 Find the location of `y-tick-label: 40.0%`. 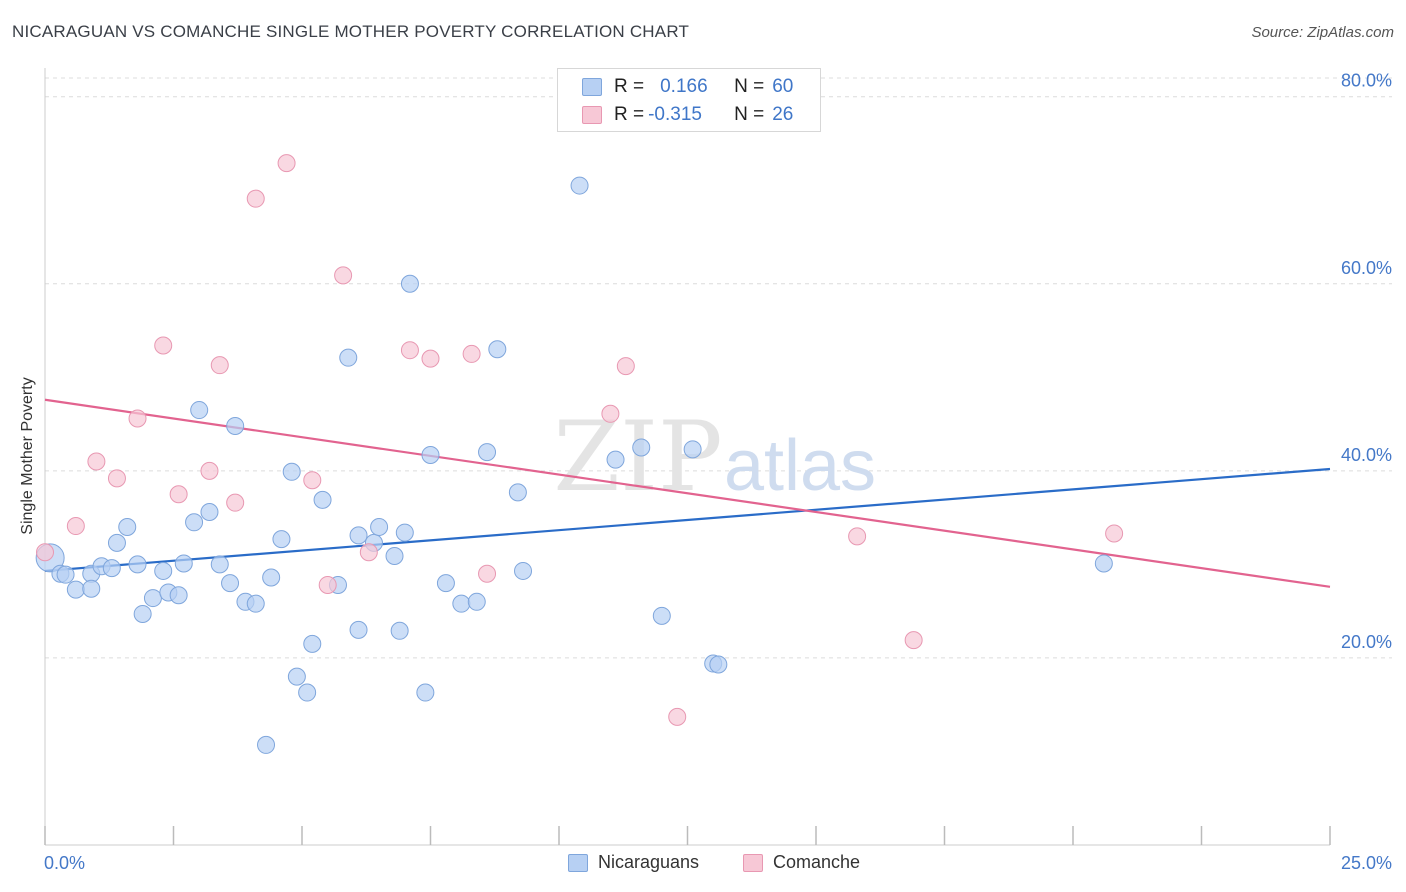

y-tick-label: 40.0% is located at coordinates (1366, 455).